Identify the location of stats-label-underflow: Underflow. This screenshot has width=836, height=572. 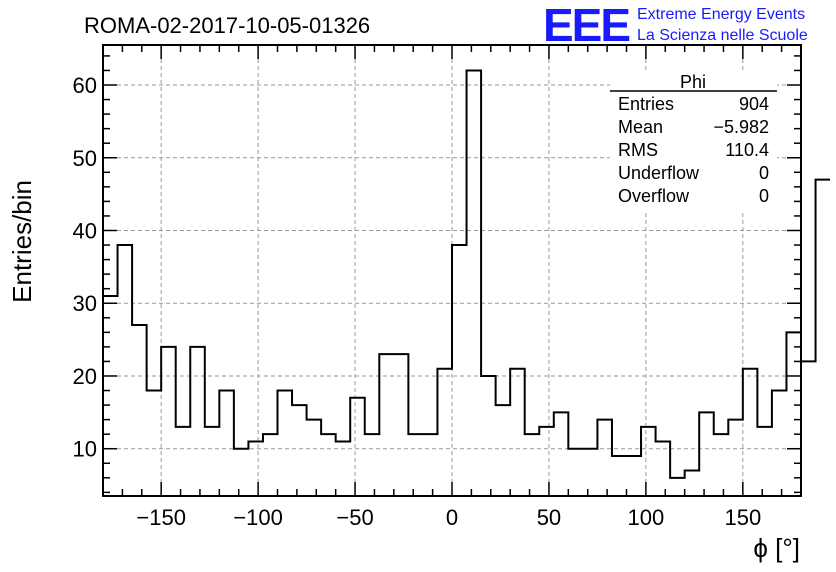
(659, 173).